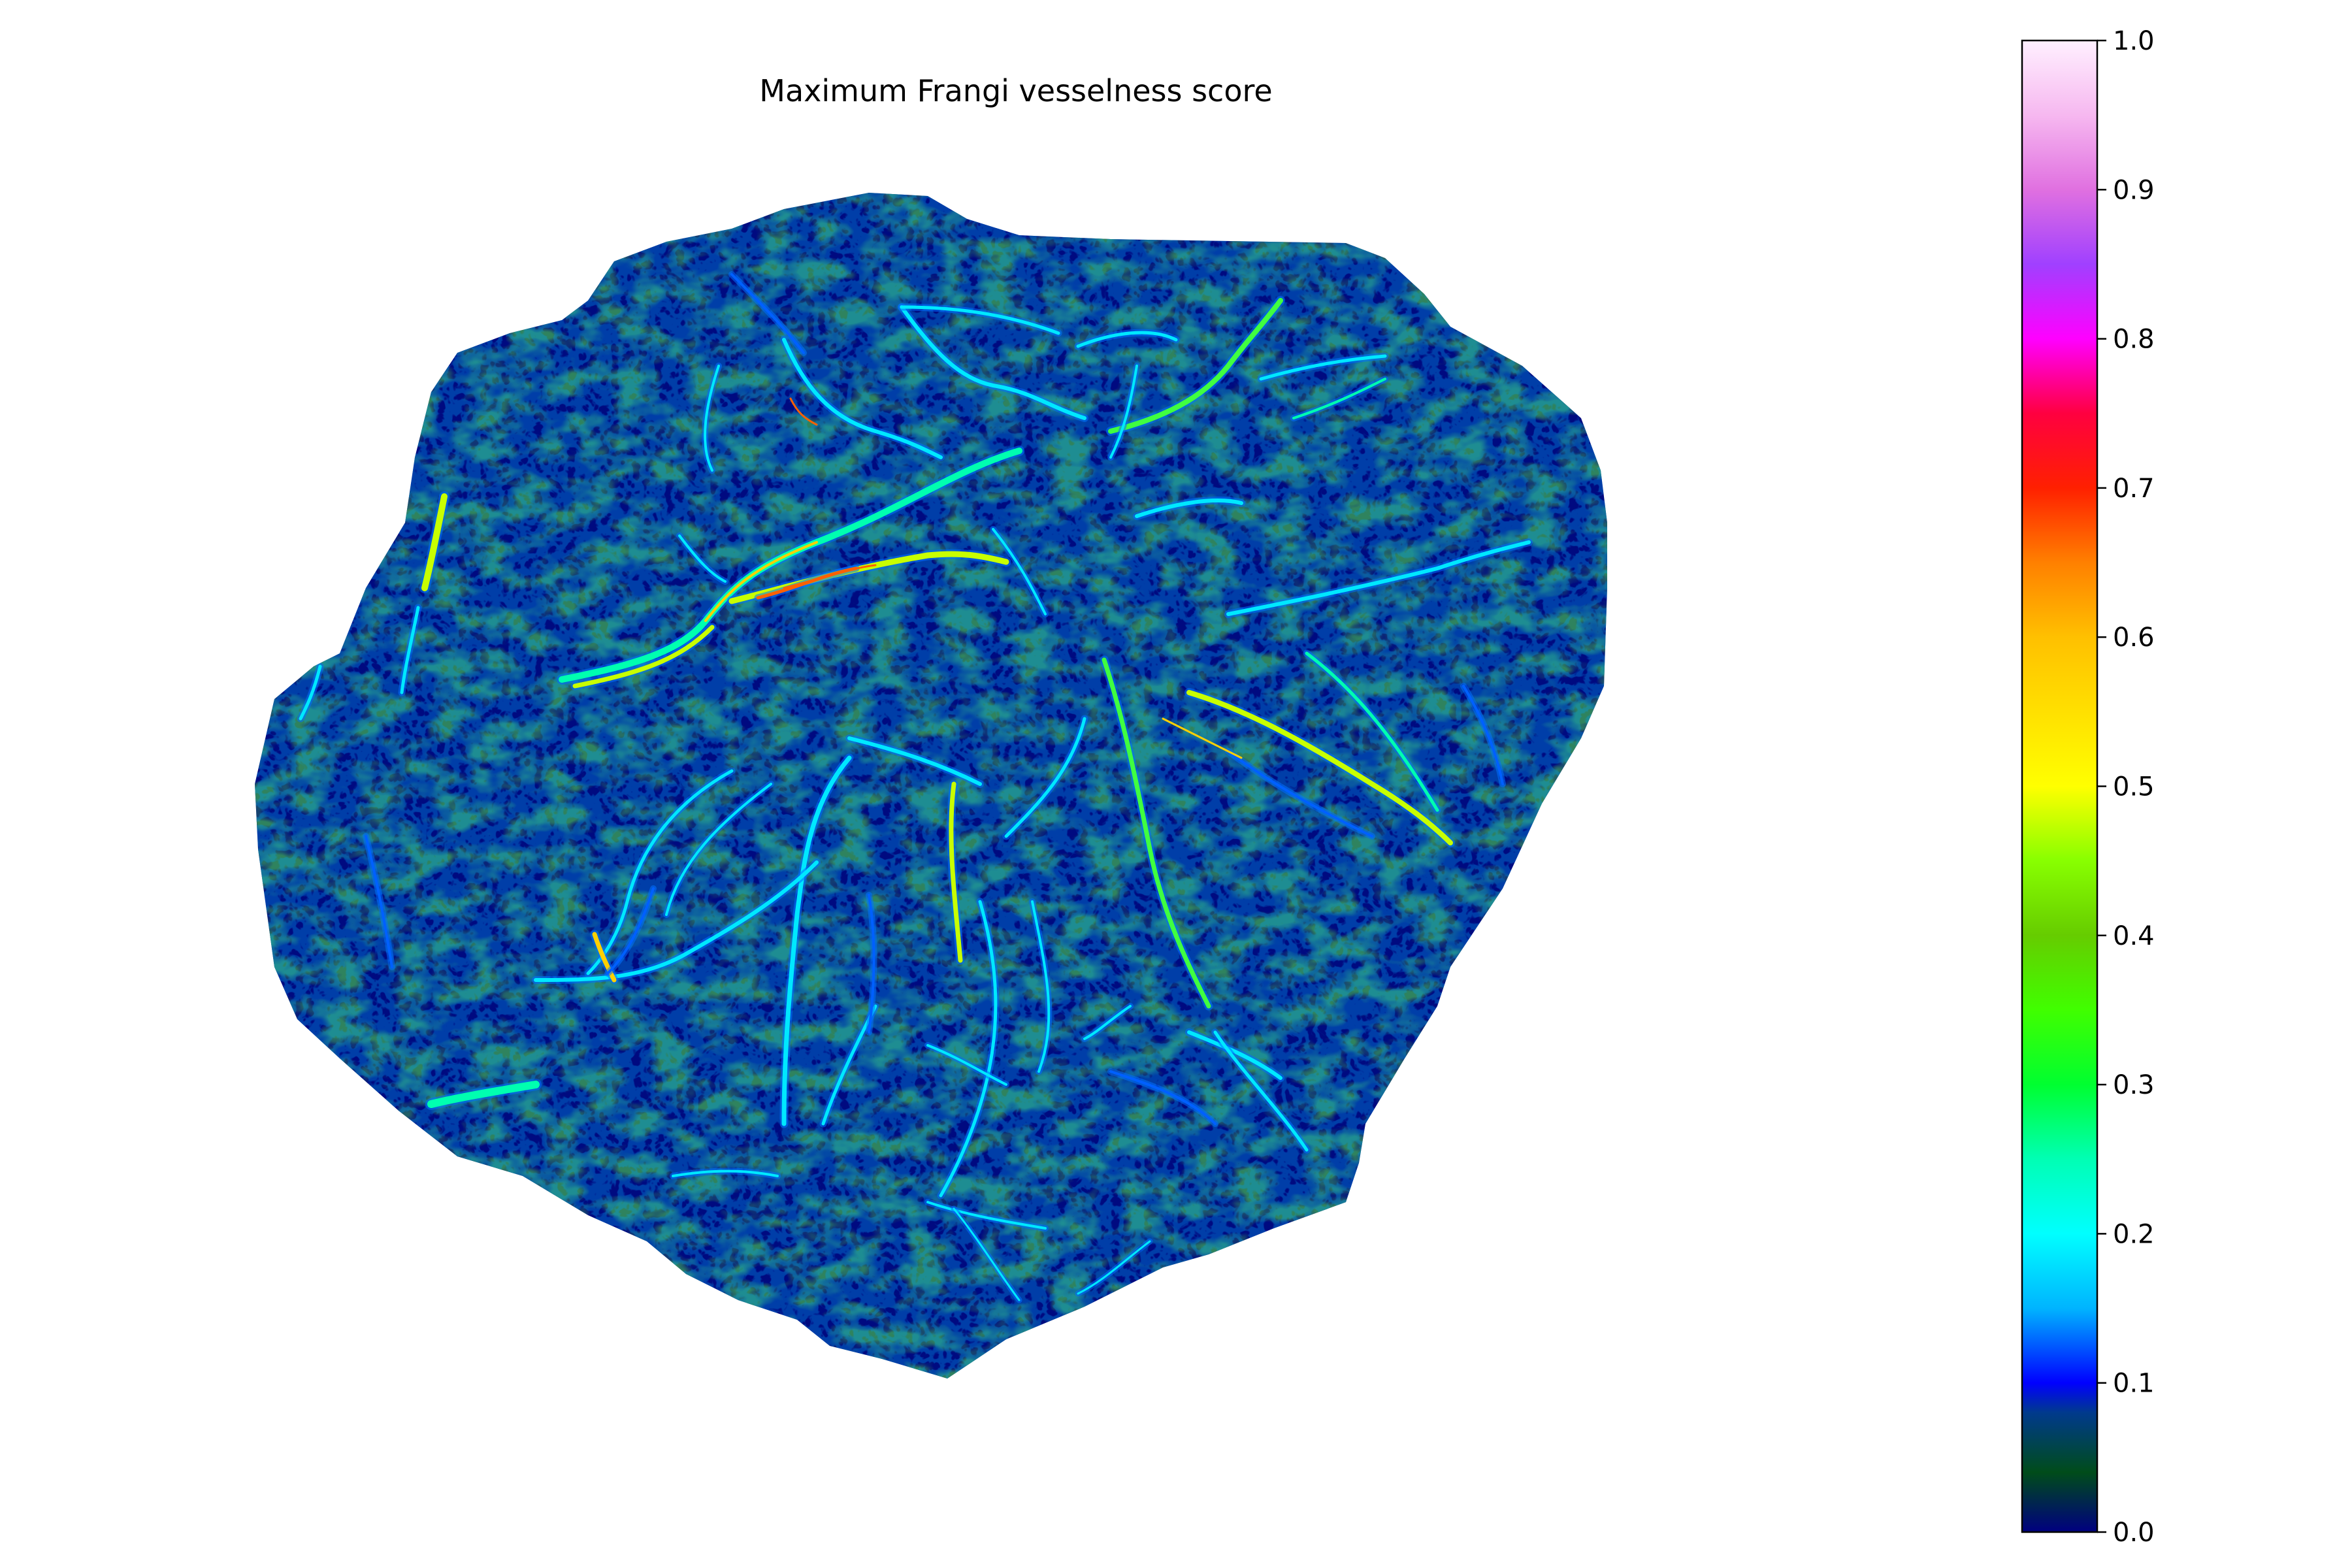  Describe the element at coordinates (2134, 489) in the screenshot. I see `colorbar-tick-label: 0.7` at that location.